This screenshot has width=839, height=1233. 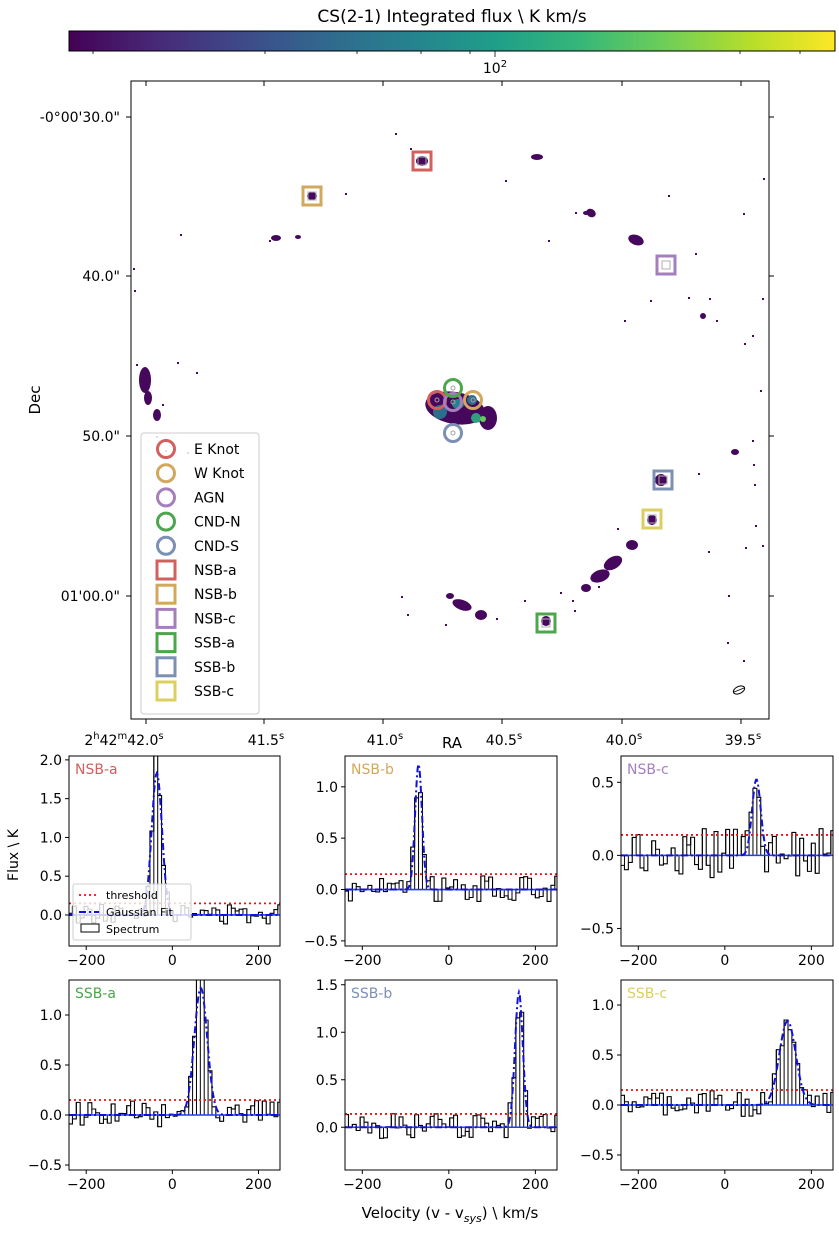 I want to click on colorbar-tick-label: 102, so click(x=495, y=68).